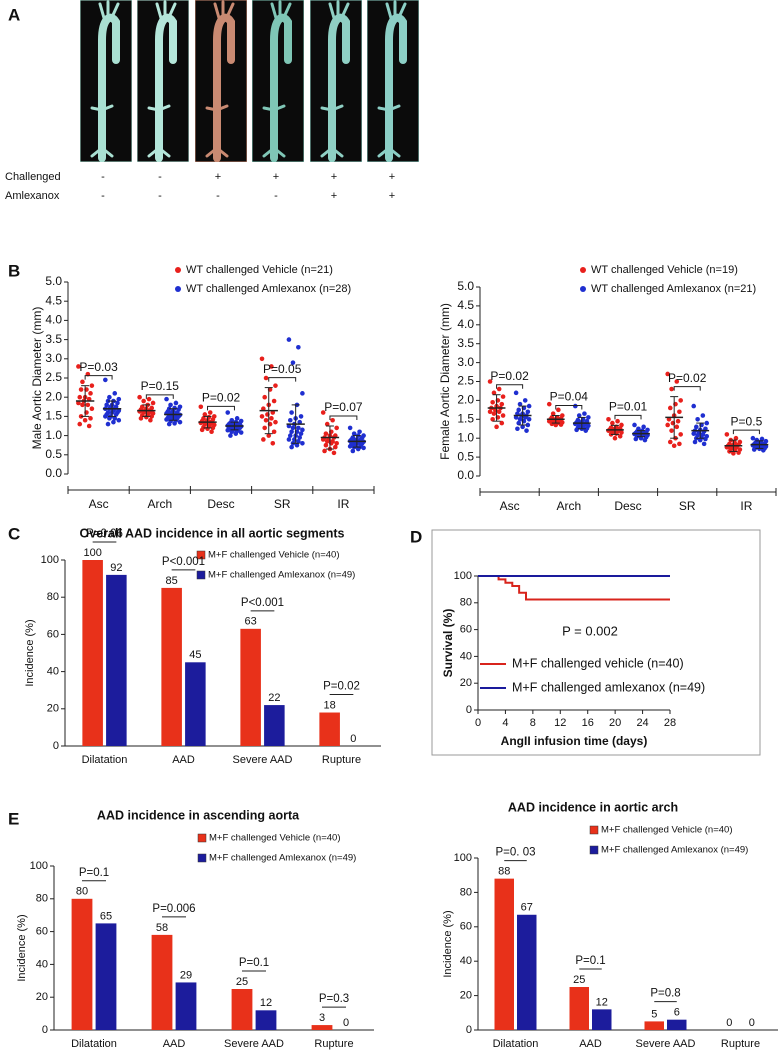 This screenshot has width=778, height=1050. Describe the element at coordinates (746, 432) in the screenshot. I see `p-bracket` at that location.